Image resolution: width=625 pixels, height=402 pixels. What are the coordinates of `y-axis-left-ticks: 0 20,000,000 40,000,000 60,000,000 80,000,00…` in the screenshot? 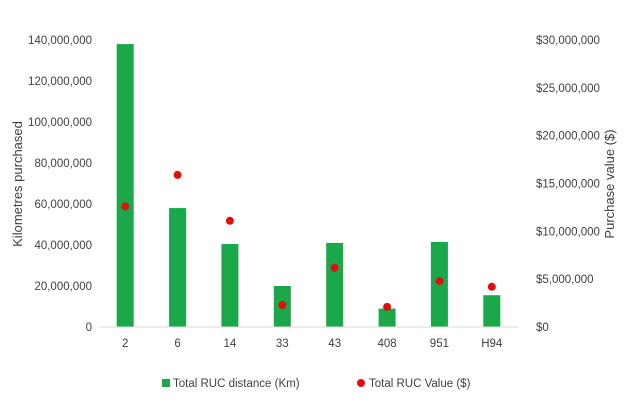 It's located at (60, 184).